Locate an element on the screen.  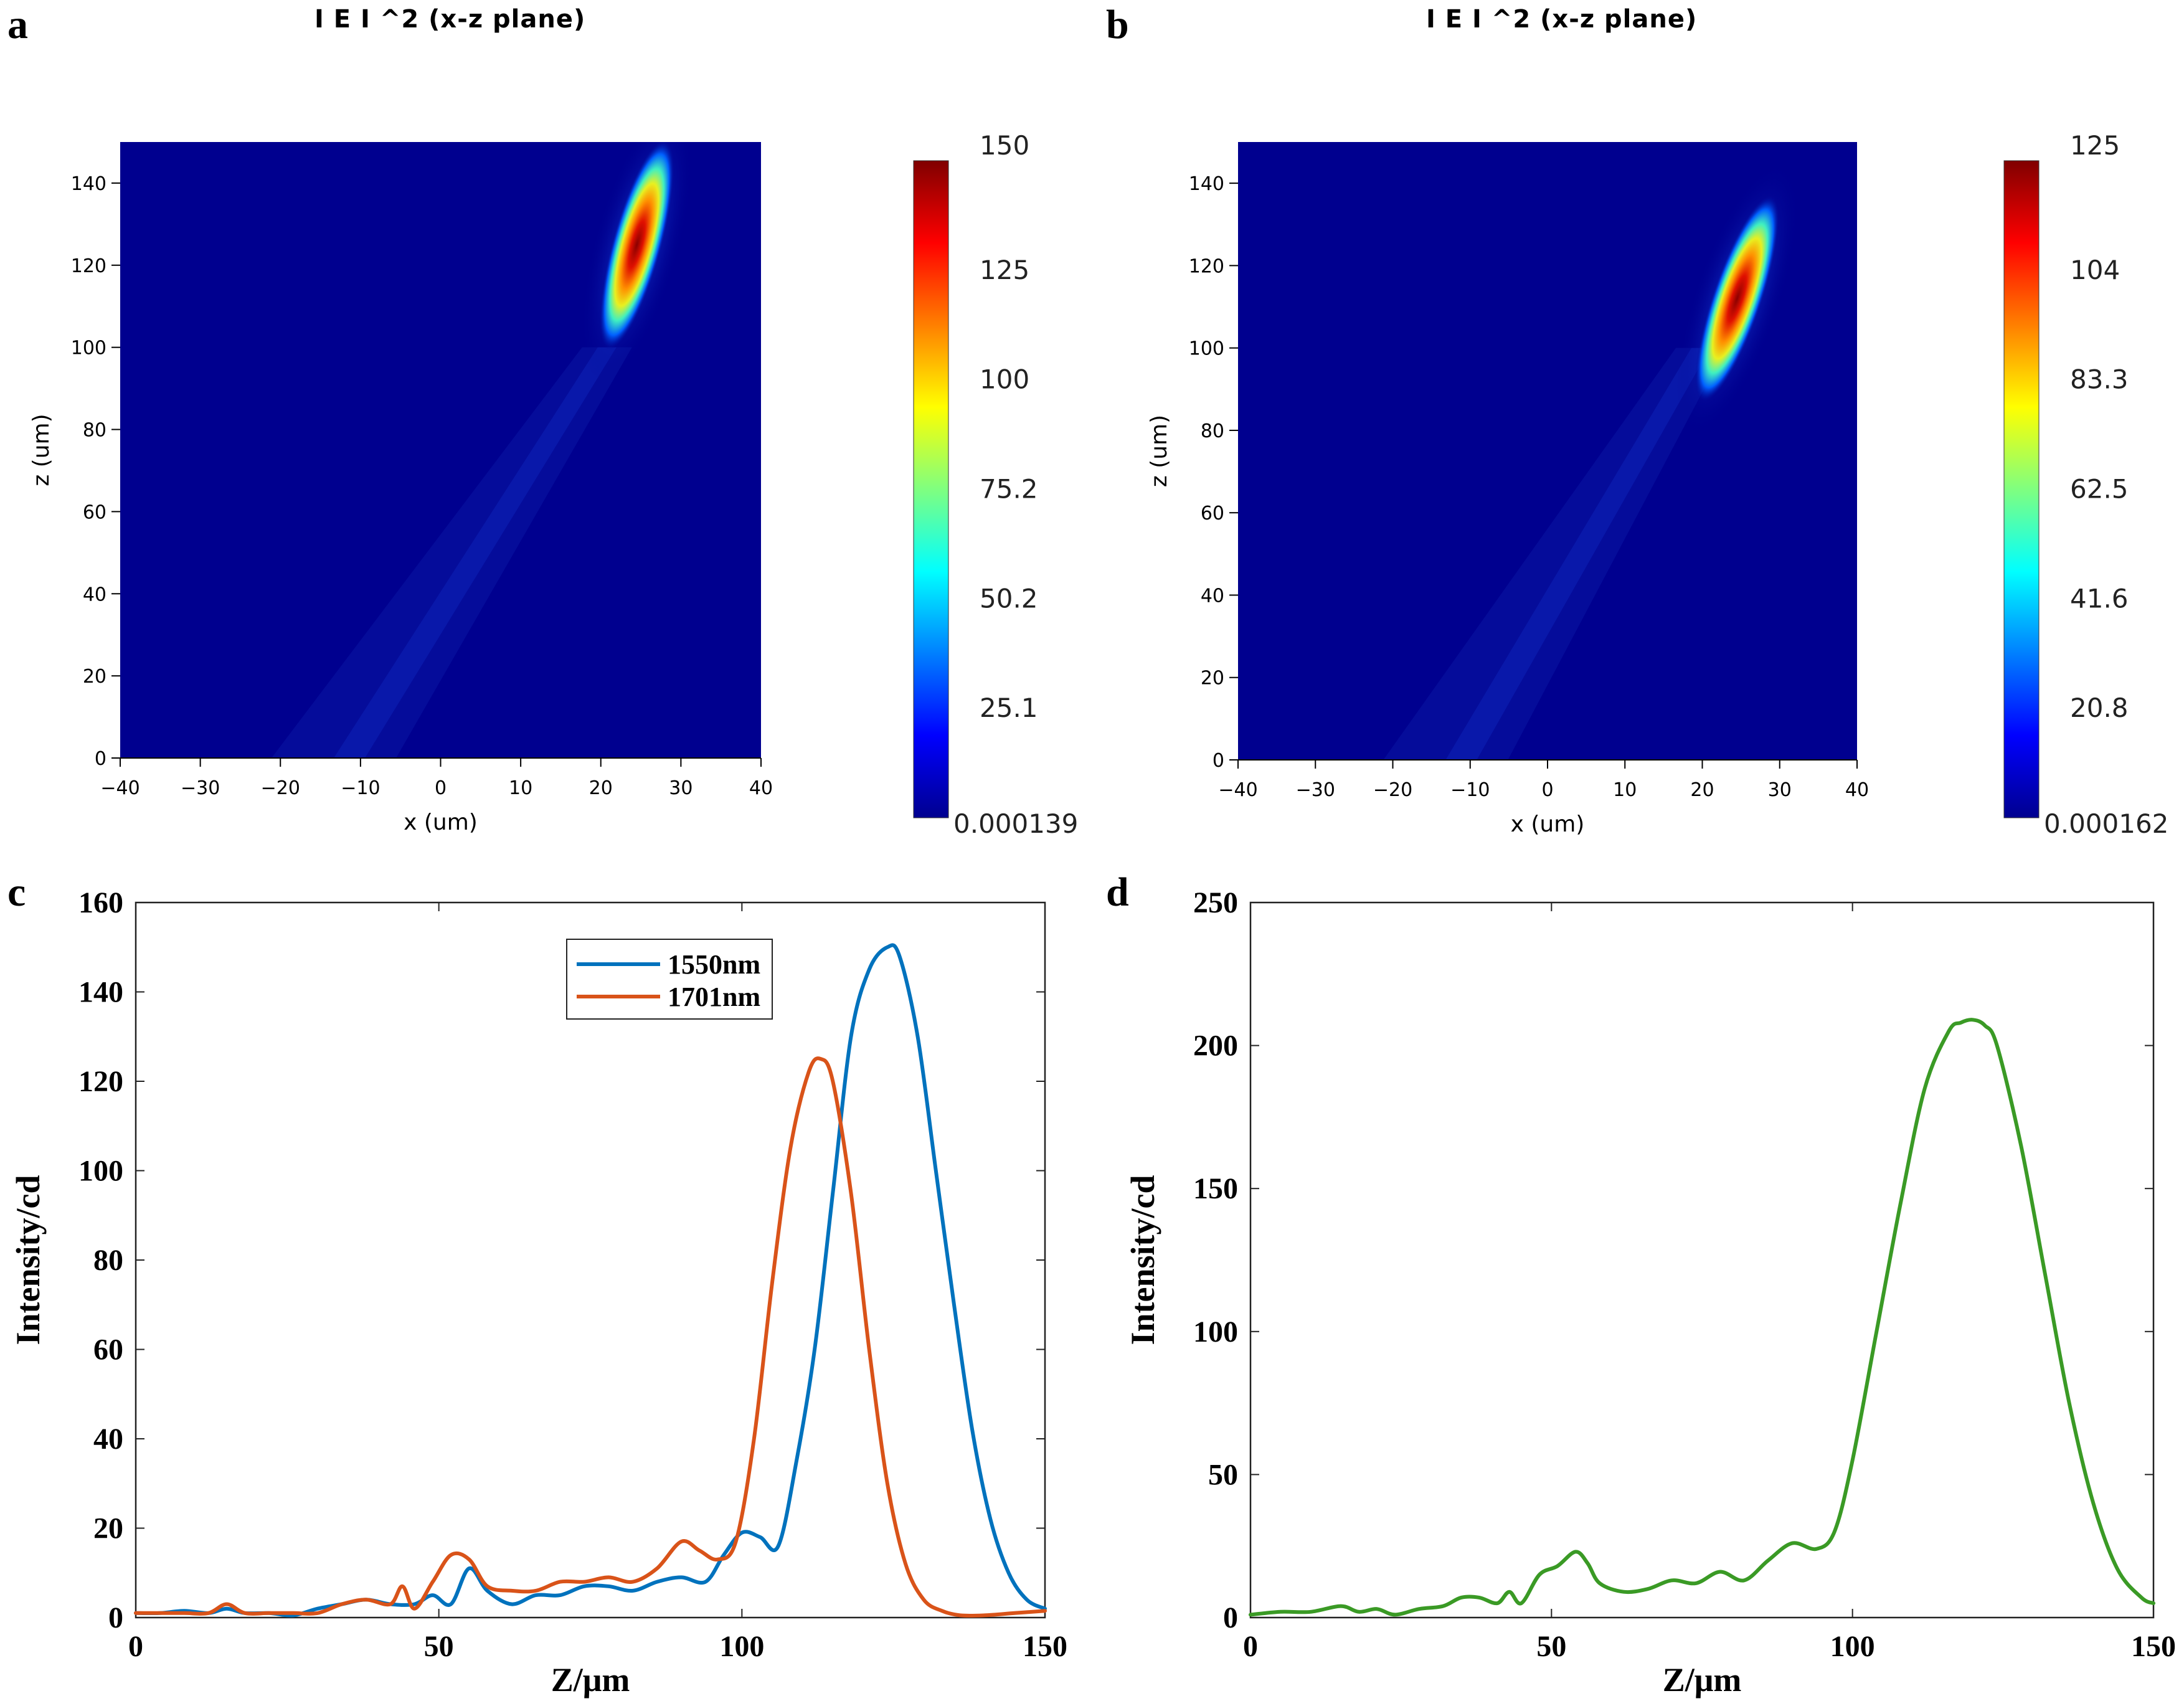
colorbar-tick-label: 25.1 is located at coordinates (1009, 708).